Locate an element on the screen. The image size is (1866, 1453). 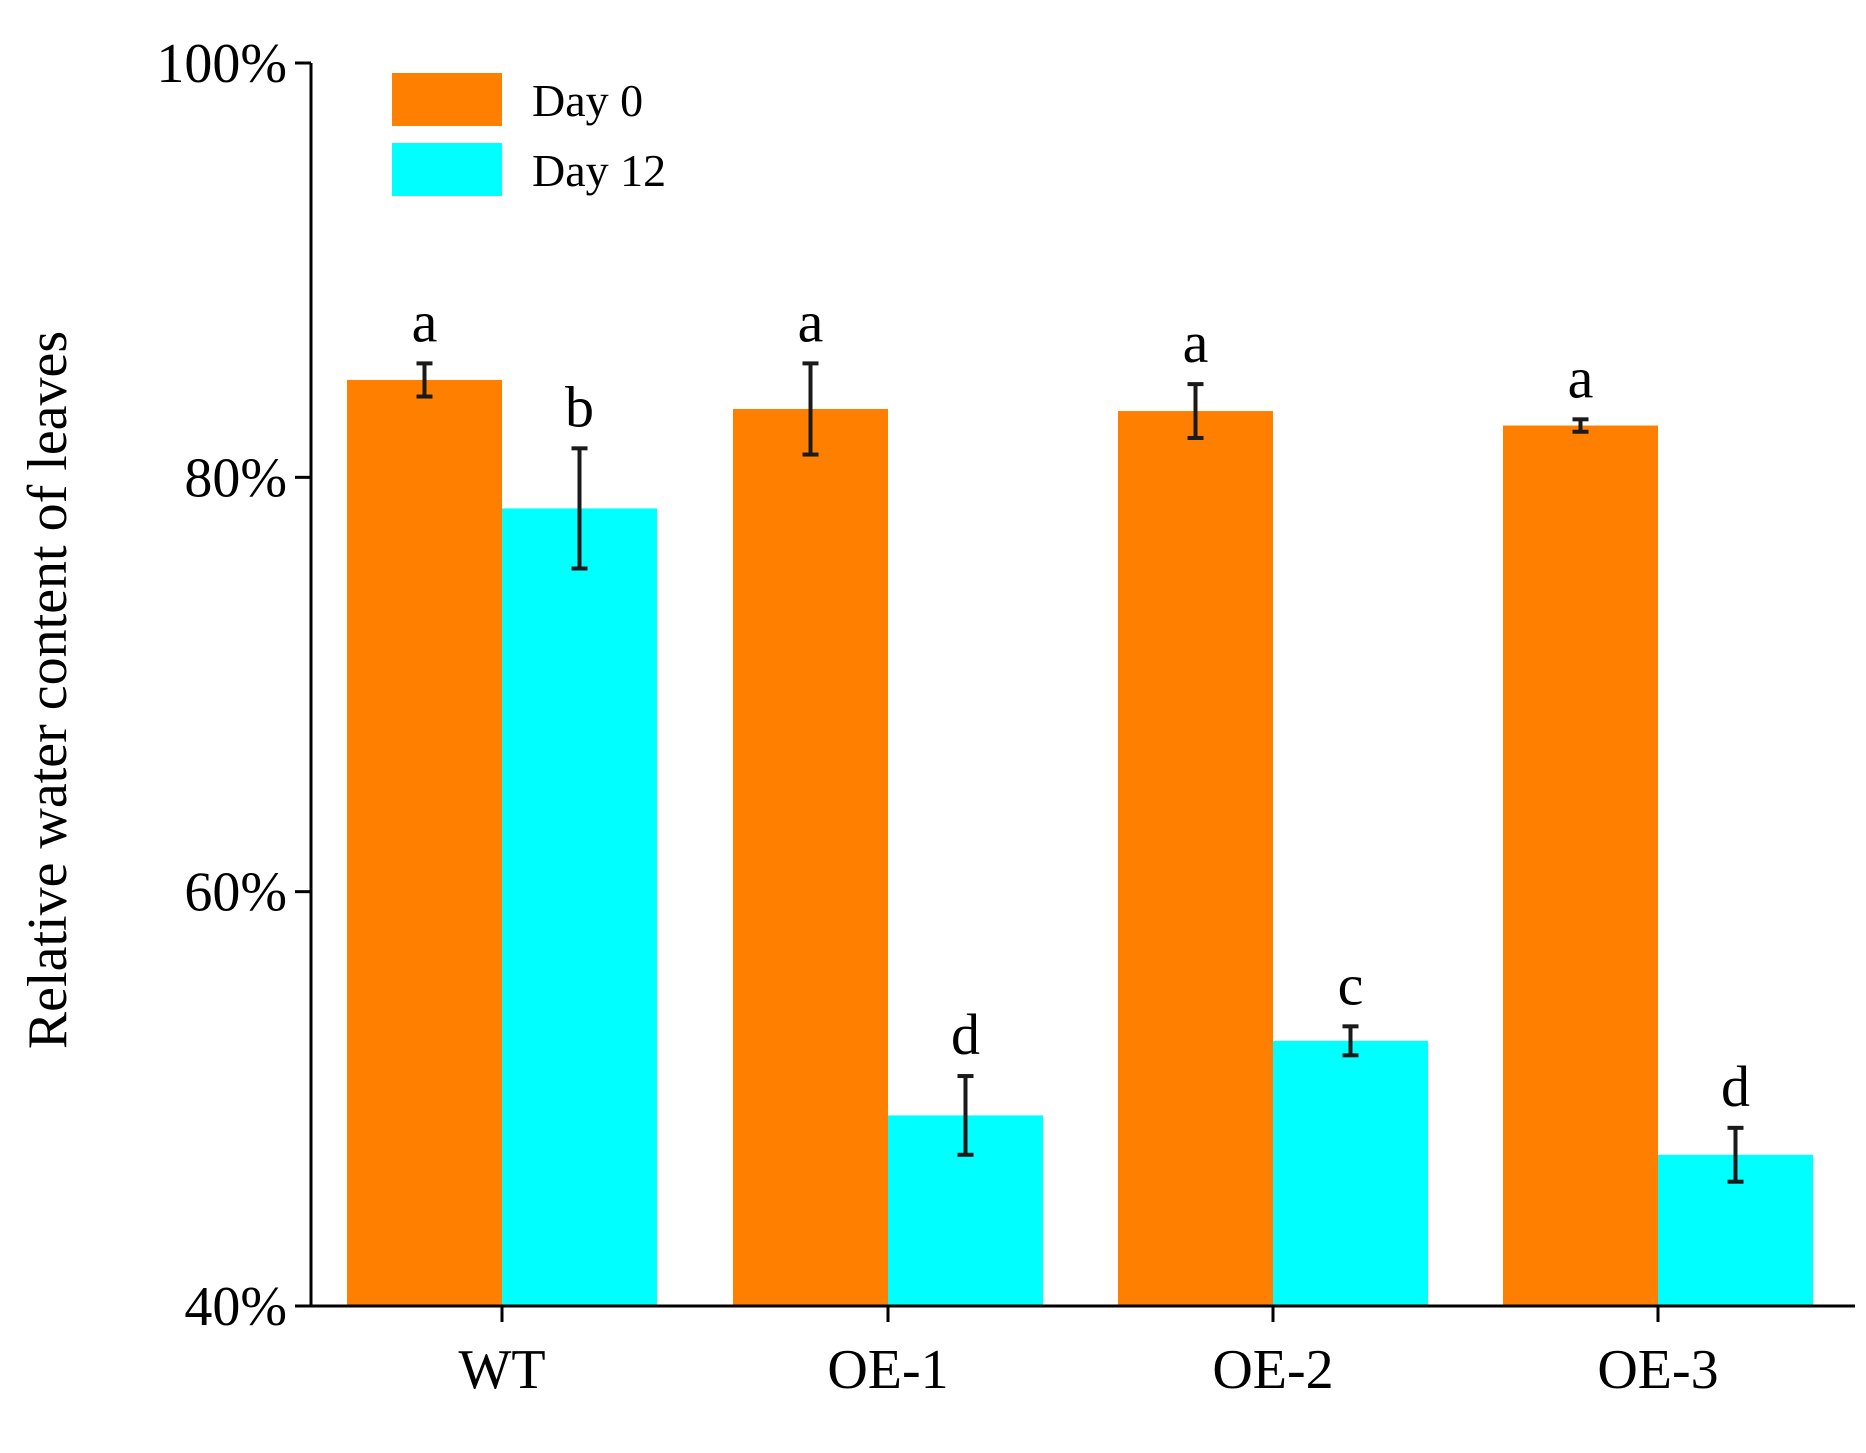
x-category-label: WT is located at coordinates (501, 1370).